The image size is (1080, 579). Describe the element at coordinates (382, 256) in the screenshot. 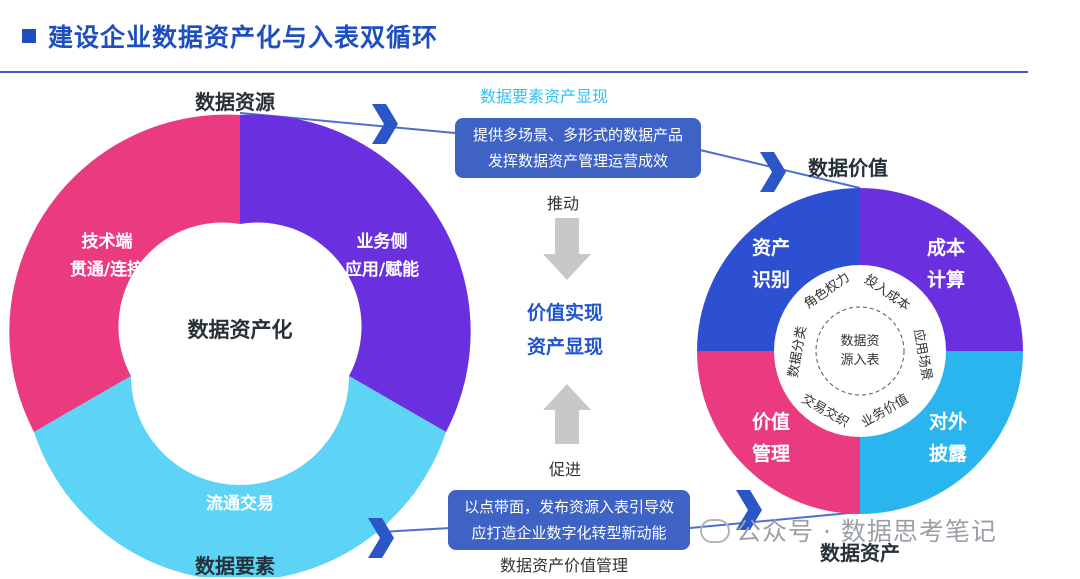

I see `segment-label-business: 业务侧 应用/赋能` at that location.